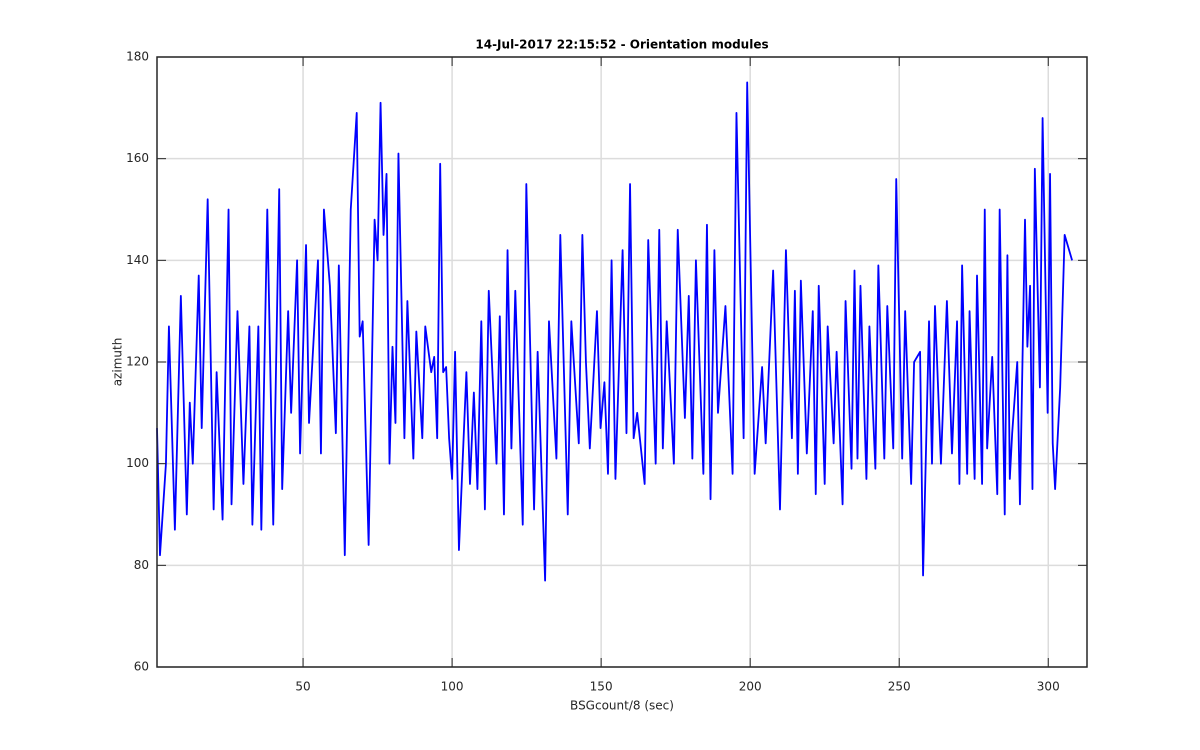  Describe the element at coordinates (137, 158) in the screenshot. I see `y-tick-label: 160` at that location.